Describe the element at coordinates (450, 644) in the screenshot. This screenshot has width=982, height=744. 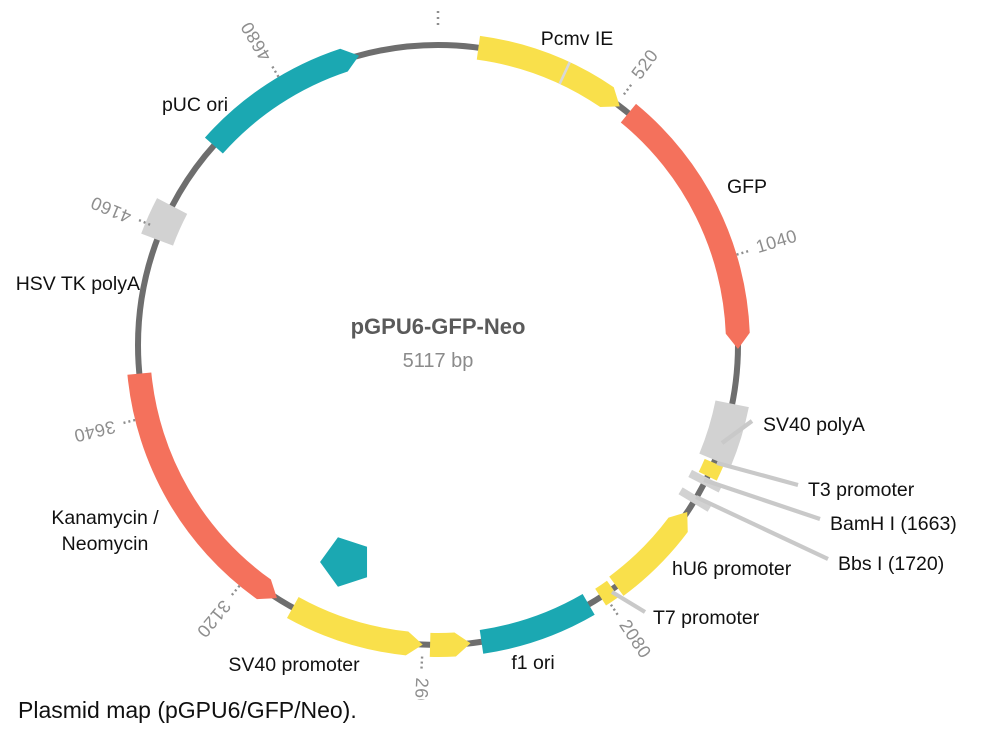
I see `feature-sv40-promoter-small-arrow` at that location.